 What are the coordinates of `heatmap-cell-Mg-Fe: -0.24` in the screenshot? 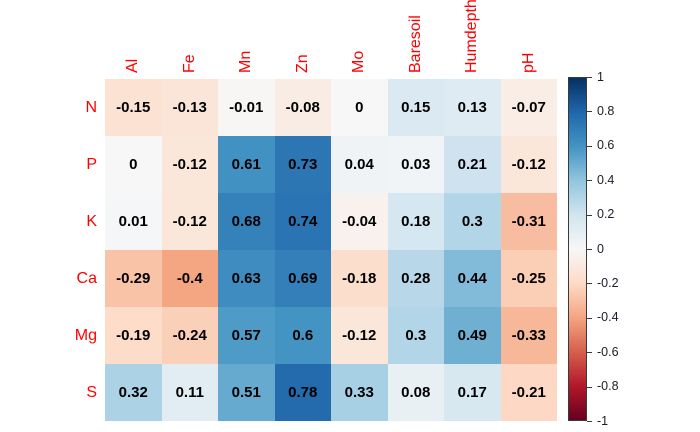 It's located at (189, 335).